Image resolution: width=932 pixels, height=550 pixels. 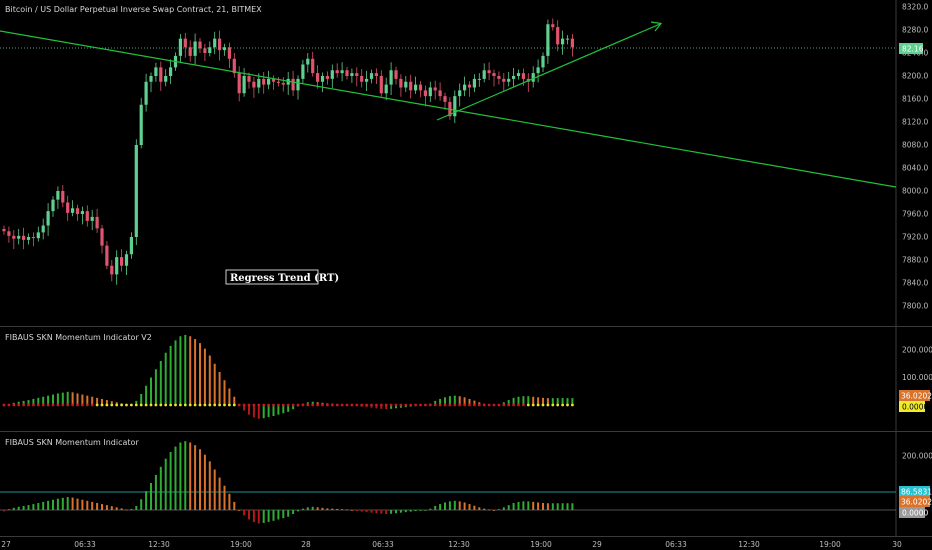 What do you see at coordinates (284, 278) in the screenshot?
I see `regress-trend-label: Regress Trend (RT)` at bounding box center [284, 278].